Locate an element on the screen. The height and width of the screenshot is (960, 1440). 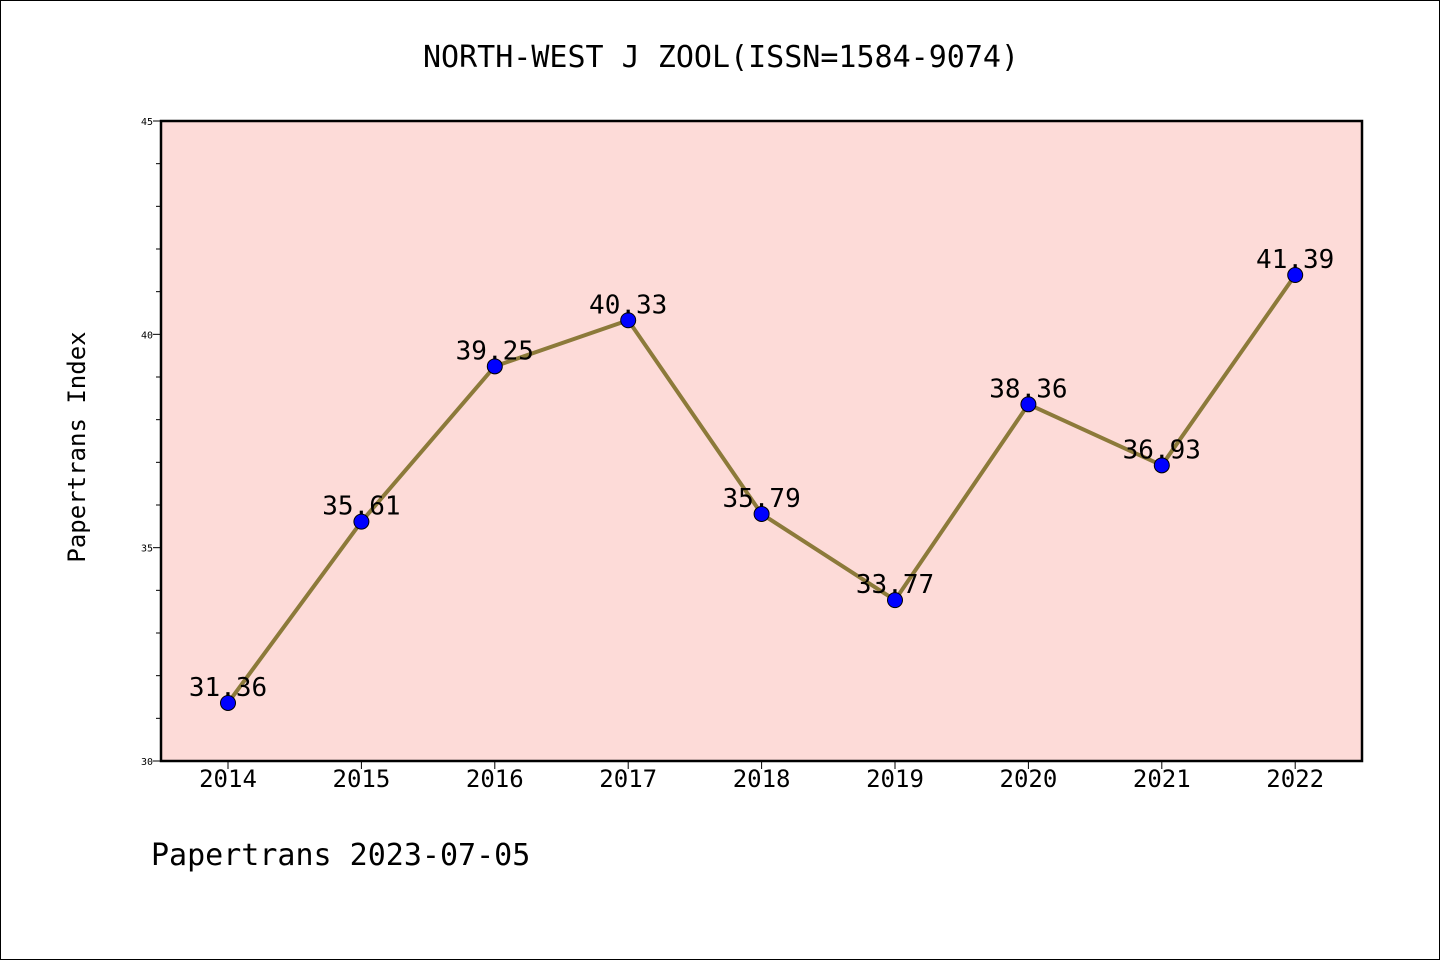
data-point-2020 is located at coordinates (1028, 404).